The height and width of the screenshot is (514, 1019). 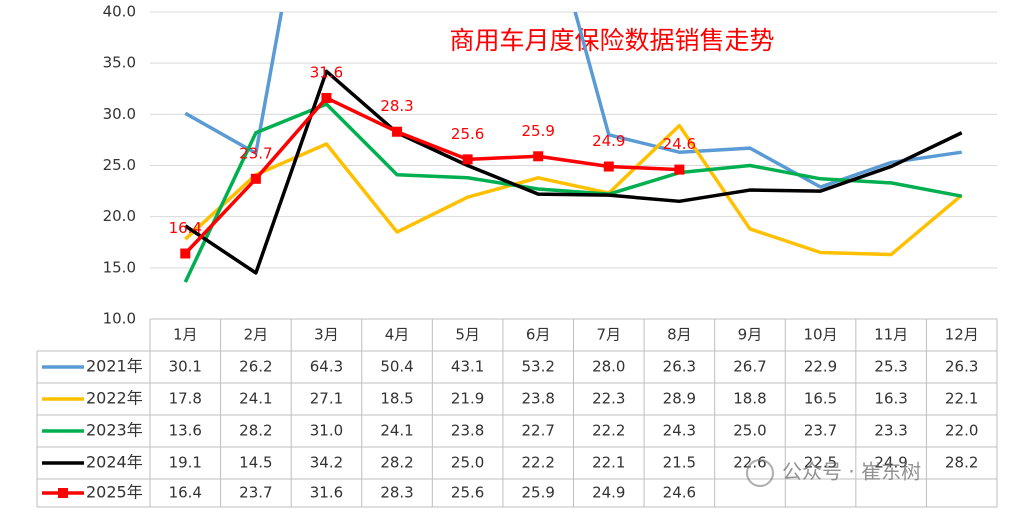 I want to click on legend-label: 2022年, so click(x=114, y=398).